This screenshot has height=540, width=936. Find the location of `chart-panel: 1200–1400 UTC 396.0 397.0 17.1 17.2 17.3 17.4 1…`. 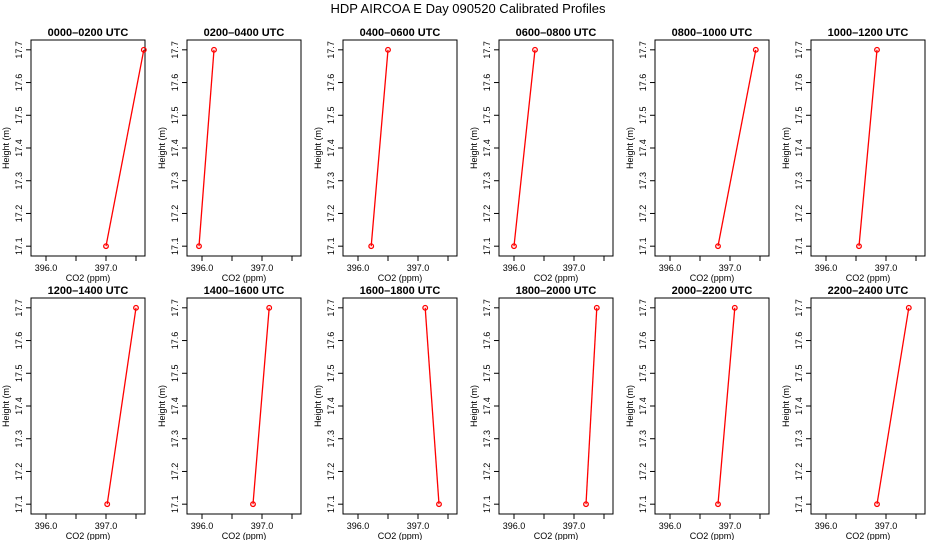

chart-panel: 1200–1400 UTC 396.0 397.0 17.1 17.2 17.3 17.4 1… is located at coordinates (73, 412).